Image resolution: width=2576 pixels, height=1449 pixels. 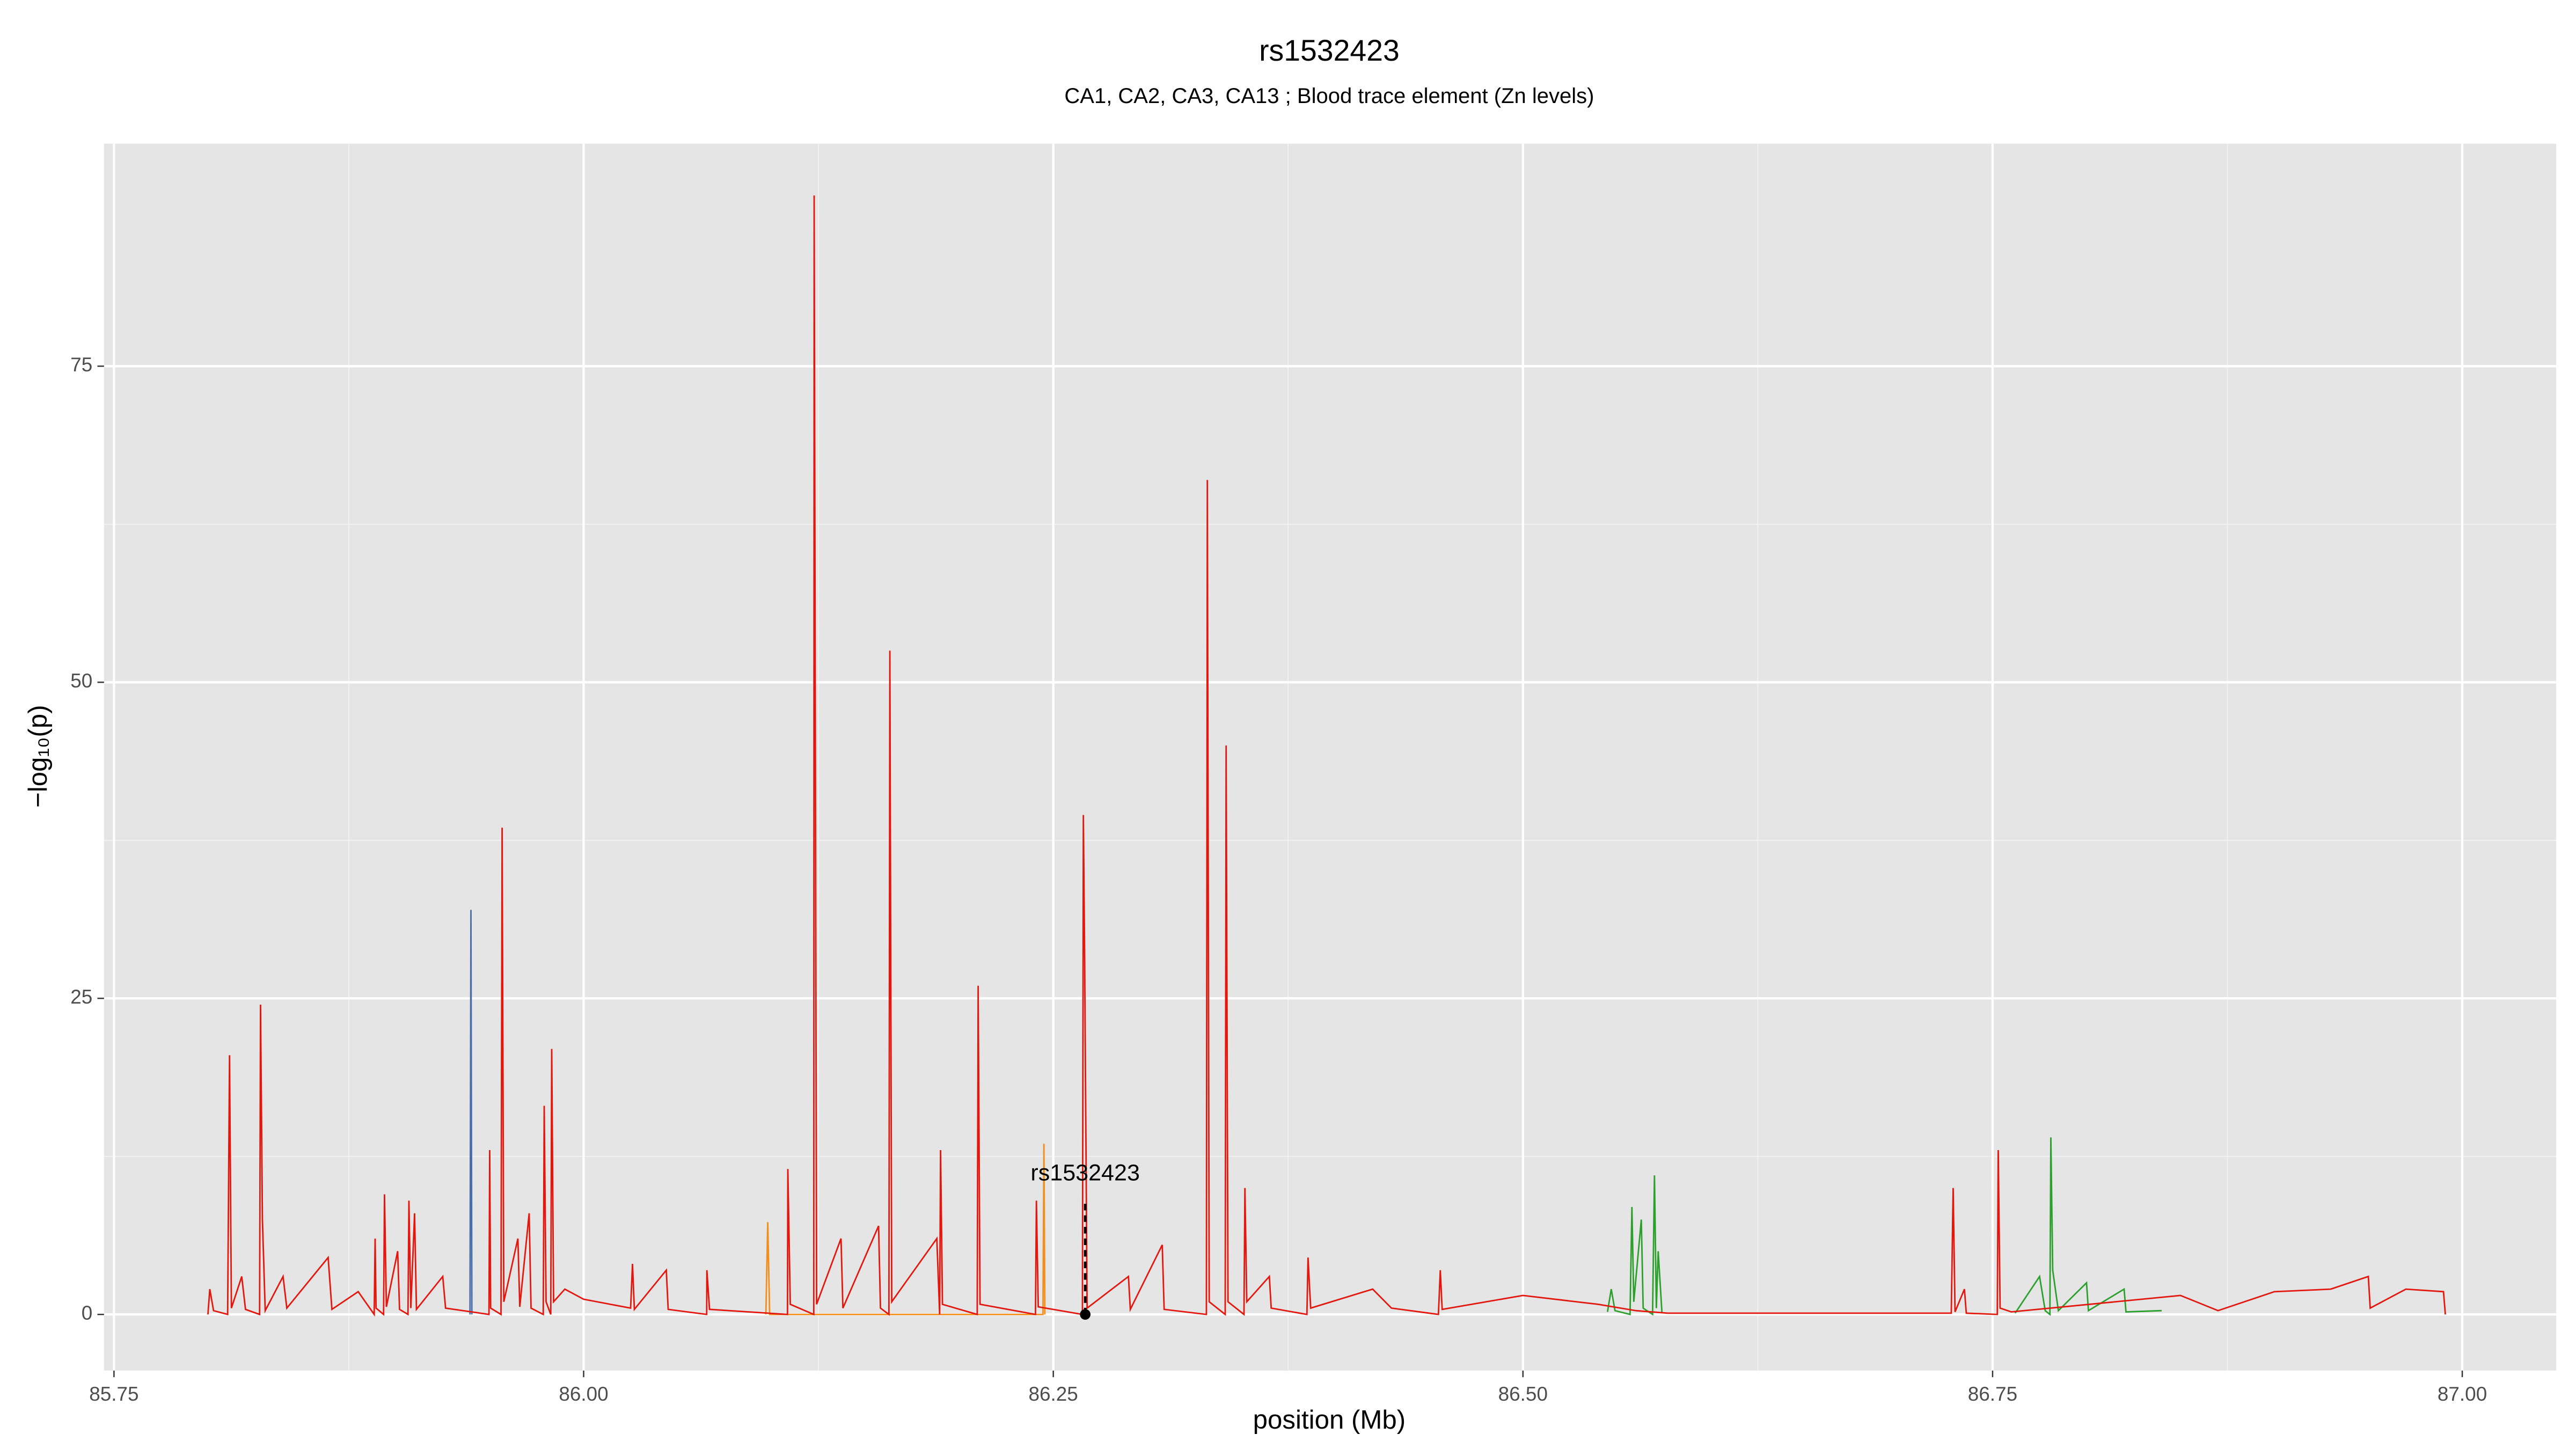 What do you see at coordinates (87, 1313) in the screenshot?
I see `y-tick-label: 0` at bounding box center [87, 1313].